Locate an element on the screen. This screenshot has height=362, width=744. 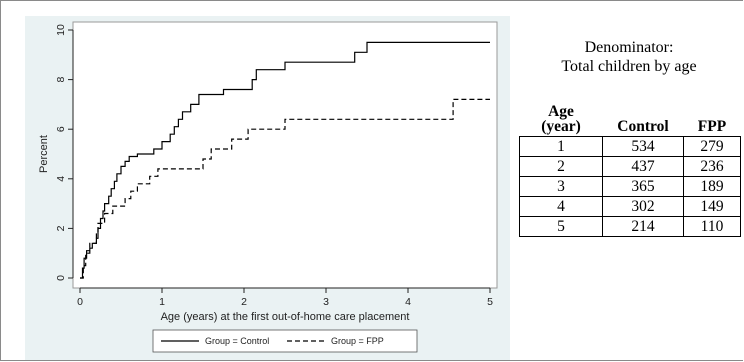
cell-fpp: 189 is located at coordinates (712, 186).